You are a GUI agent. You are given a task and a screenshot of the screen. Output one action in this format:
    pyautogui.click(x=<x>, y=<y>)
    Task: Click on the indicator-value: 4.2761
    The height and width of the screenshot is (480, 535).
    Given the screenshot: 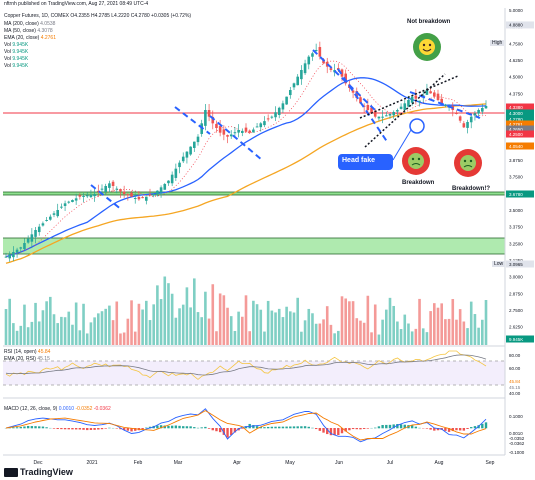 What is the action you would take?
    pyautogui.click(x=48, y=38)
    